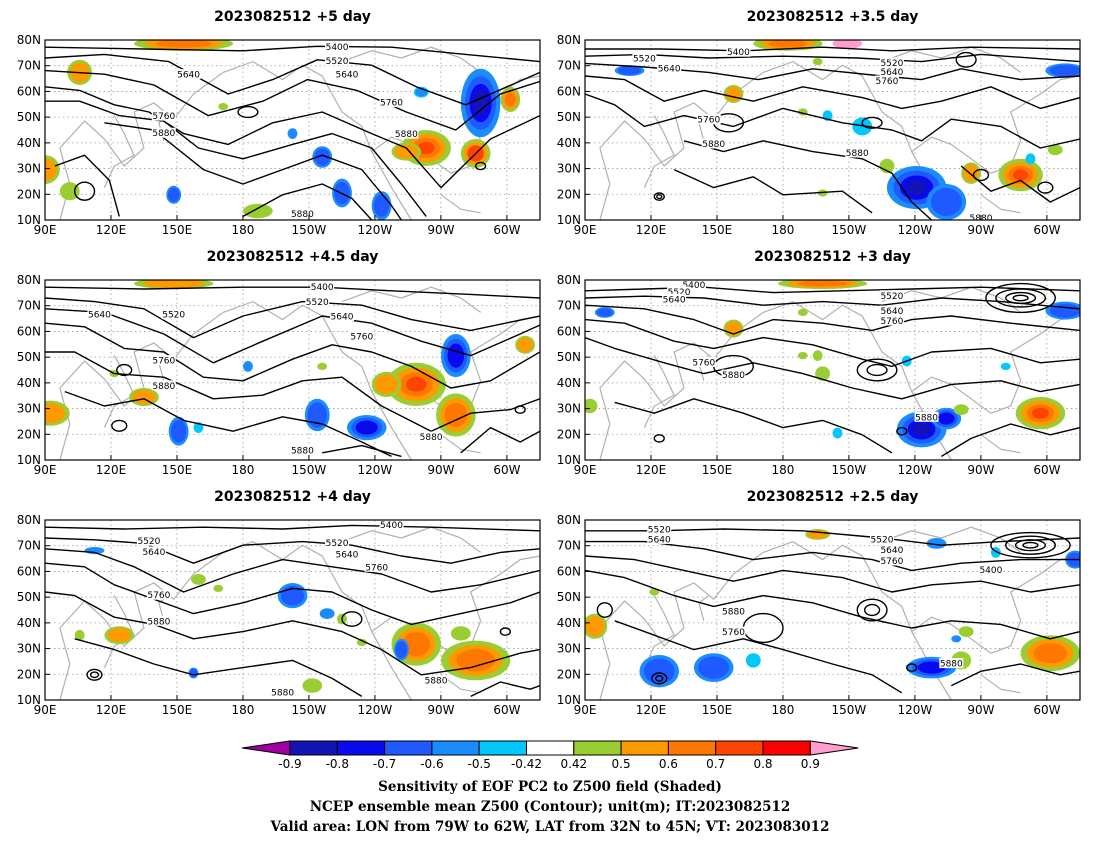 This screenshot has height=850, width=1100. Describe the element at coordinates (573, 764) in the screenshot. I see `colorbar-label: 0.42` at that location.